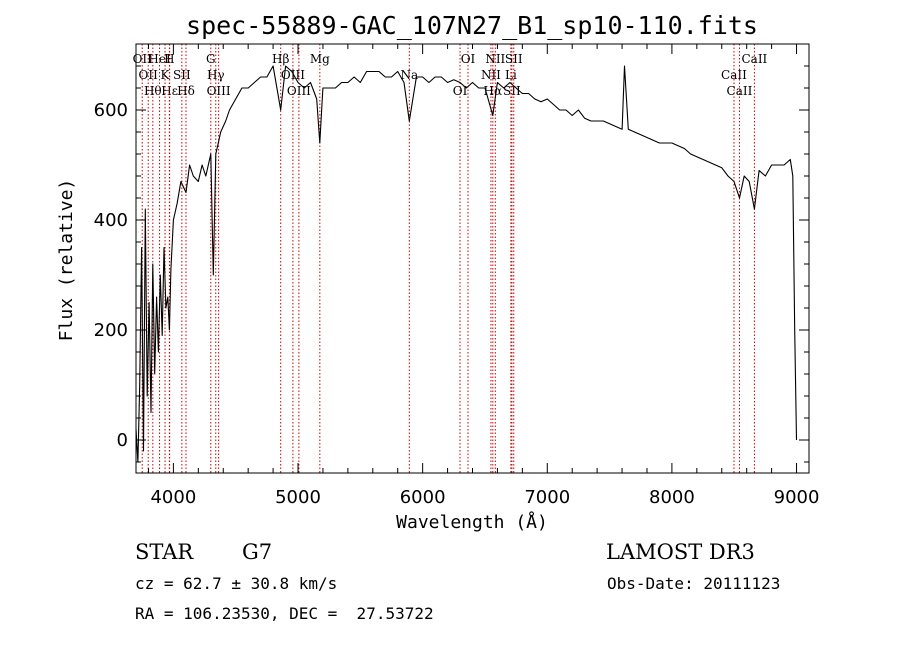 This screenshot has height=649, width=900. What do you see at coordinates (672, 497) in the screenshot?
I see `x-tick-label: 8000` at bounding box center [672, 497].